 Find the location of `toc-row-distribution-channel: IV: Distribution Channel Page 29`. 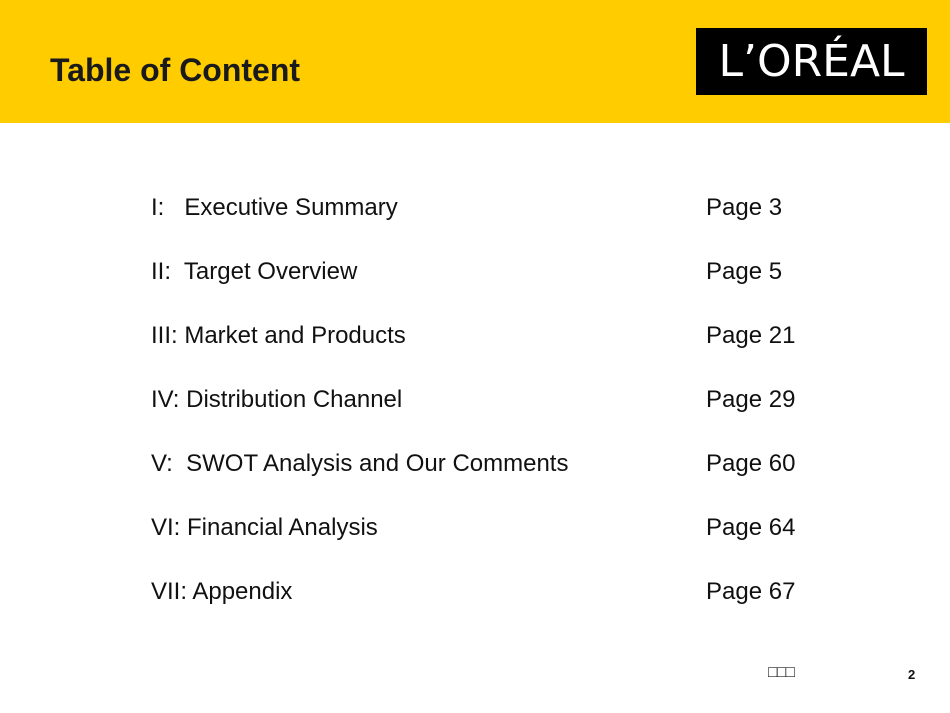

toc-row-distribution-channel: IV: Distribution Channel Page 29 is located at coordinates (501, 416).